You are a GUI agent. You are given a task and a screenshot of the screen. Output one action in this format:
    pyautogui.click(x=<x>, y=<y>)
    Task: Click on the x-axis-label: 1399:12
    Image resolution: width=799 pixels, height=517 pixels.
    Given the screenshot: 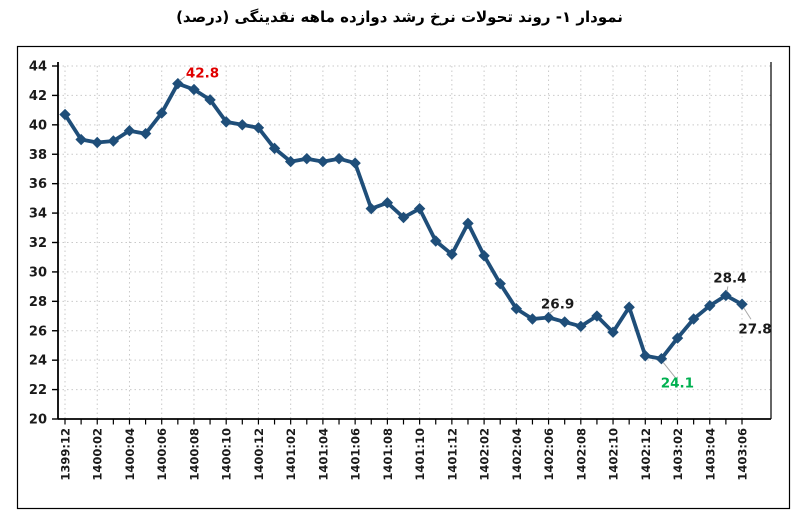 What is the action you would take?
    pyautogui.click(x=66, y=454)
    